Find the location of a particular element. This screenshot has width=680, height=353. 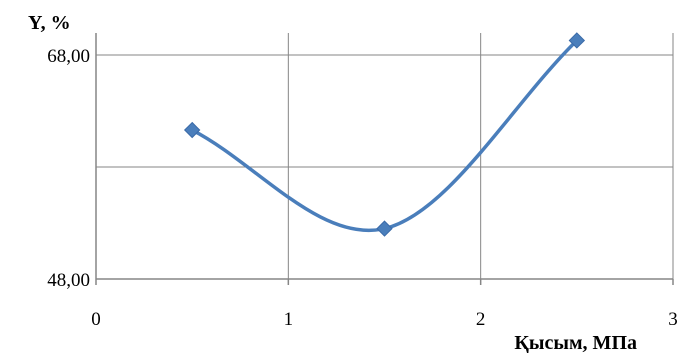

y-tick-label: 68,00 is located at coordinates (68, 56).